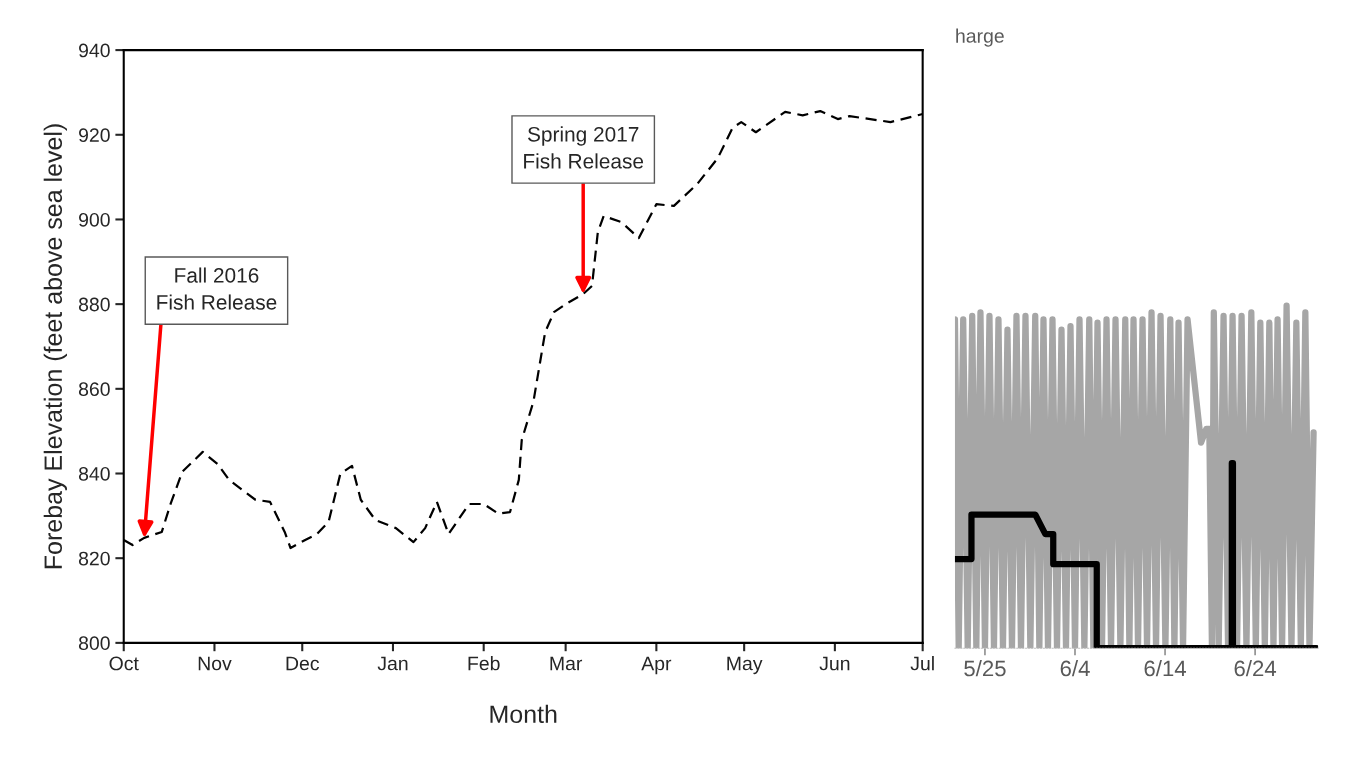  What do you see at coordinates (215, 663) in the screenshot?
I see `x-tick-label: Nov` at bounding box center [215, 663].